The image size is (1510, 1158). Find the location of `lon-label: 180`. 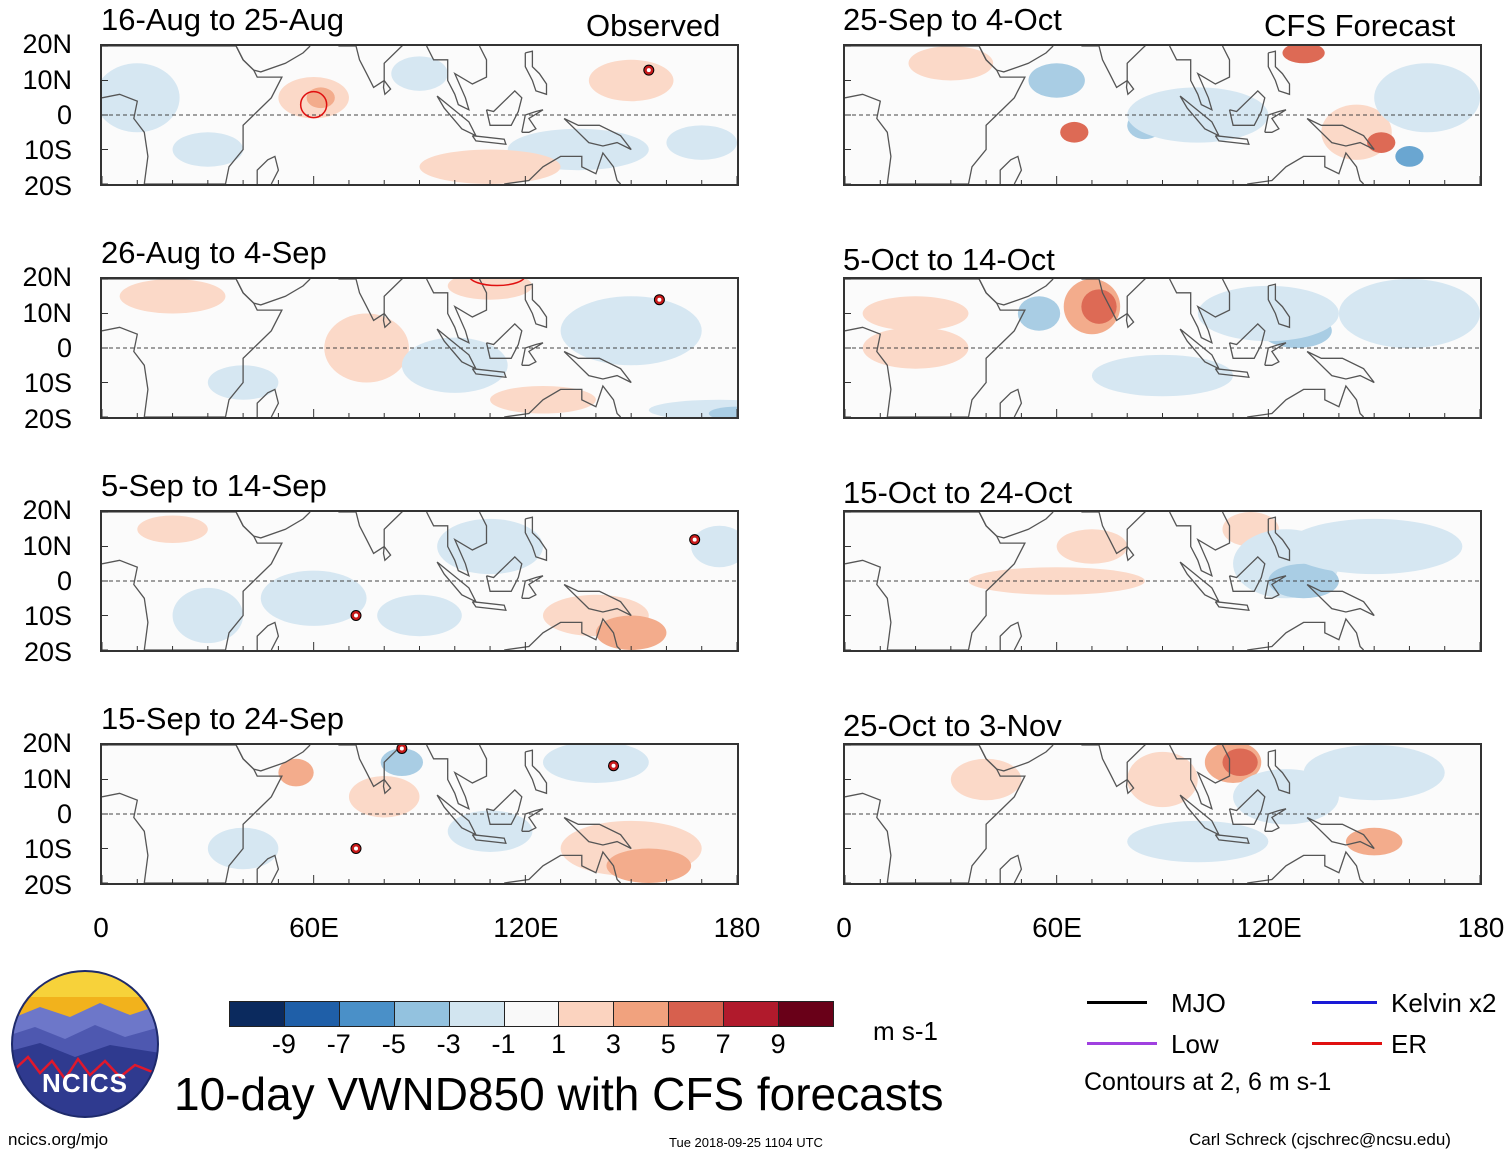

lon-label: 180 is located at coordinates (1481, 927).